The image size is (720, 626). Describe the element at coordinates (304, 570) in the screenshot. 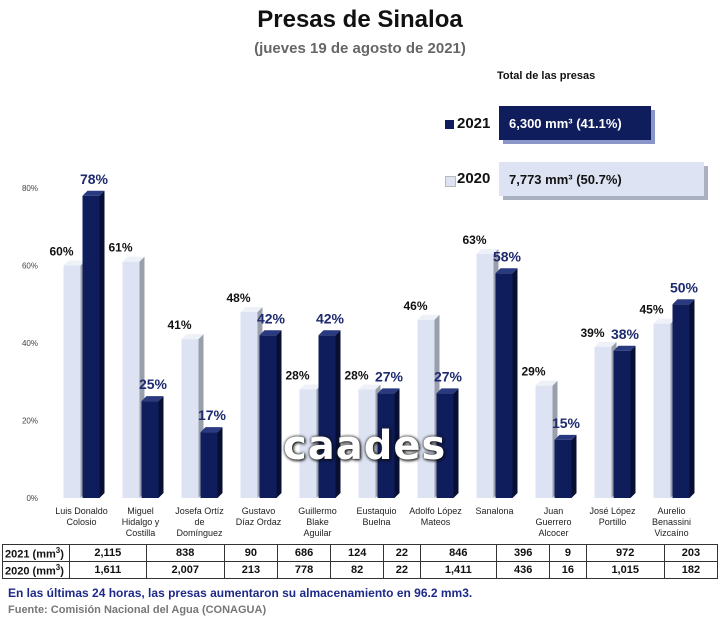

I see `table-cell: 778` at that location.